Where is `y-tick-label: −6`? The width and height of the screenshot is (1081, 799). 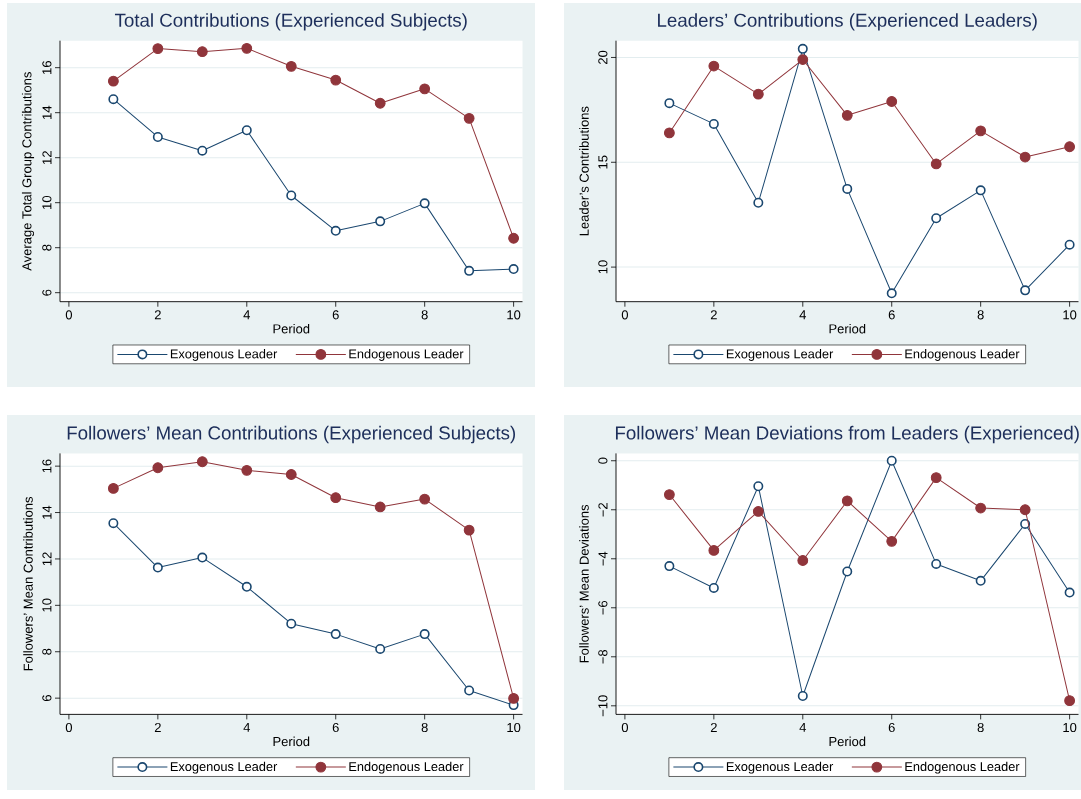 y-tick-label: −6 is located at coordinates (603, 607).